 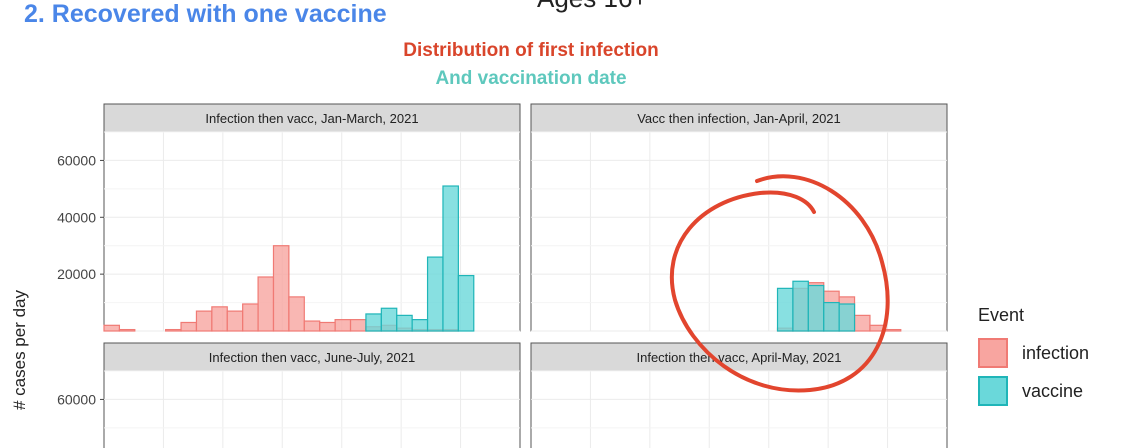 What do you see at coordinates (993, 353) in the screenshot?
I see `legend-swatch-infection` at bounding box center [993, 353].